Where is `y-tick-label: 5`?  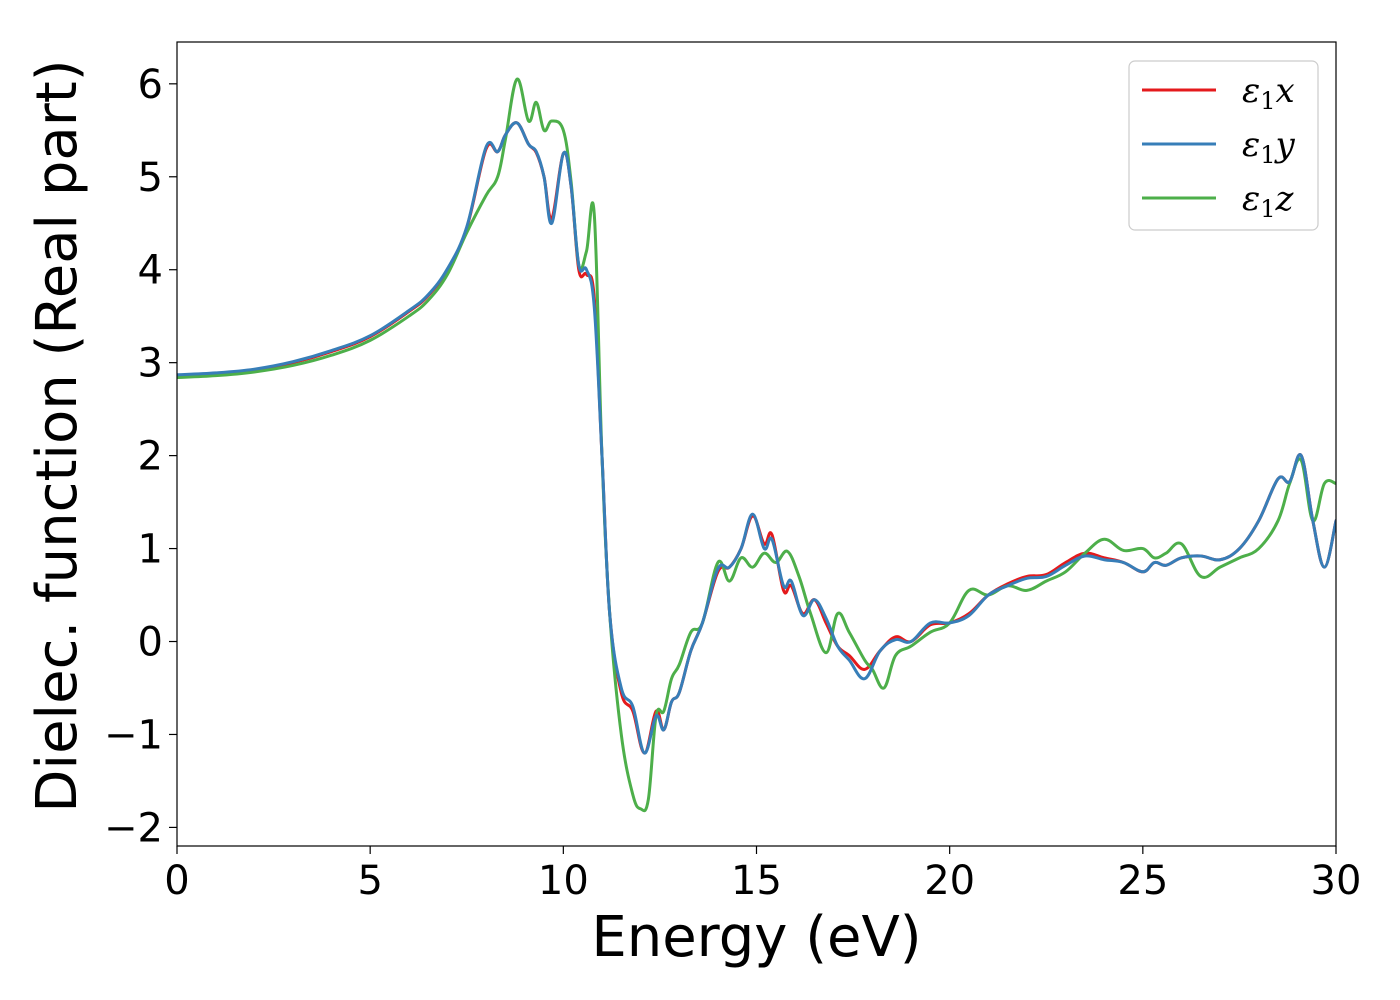
y-tick-label: 5 is located at coordinates (150, 178).